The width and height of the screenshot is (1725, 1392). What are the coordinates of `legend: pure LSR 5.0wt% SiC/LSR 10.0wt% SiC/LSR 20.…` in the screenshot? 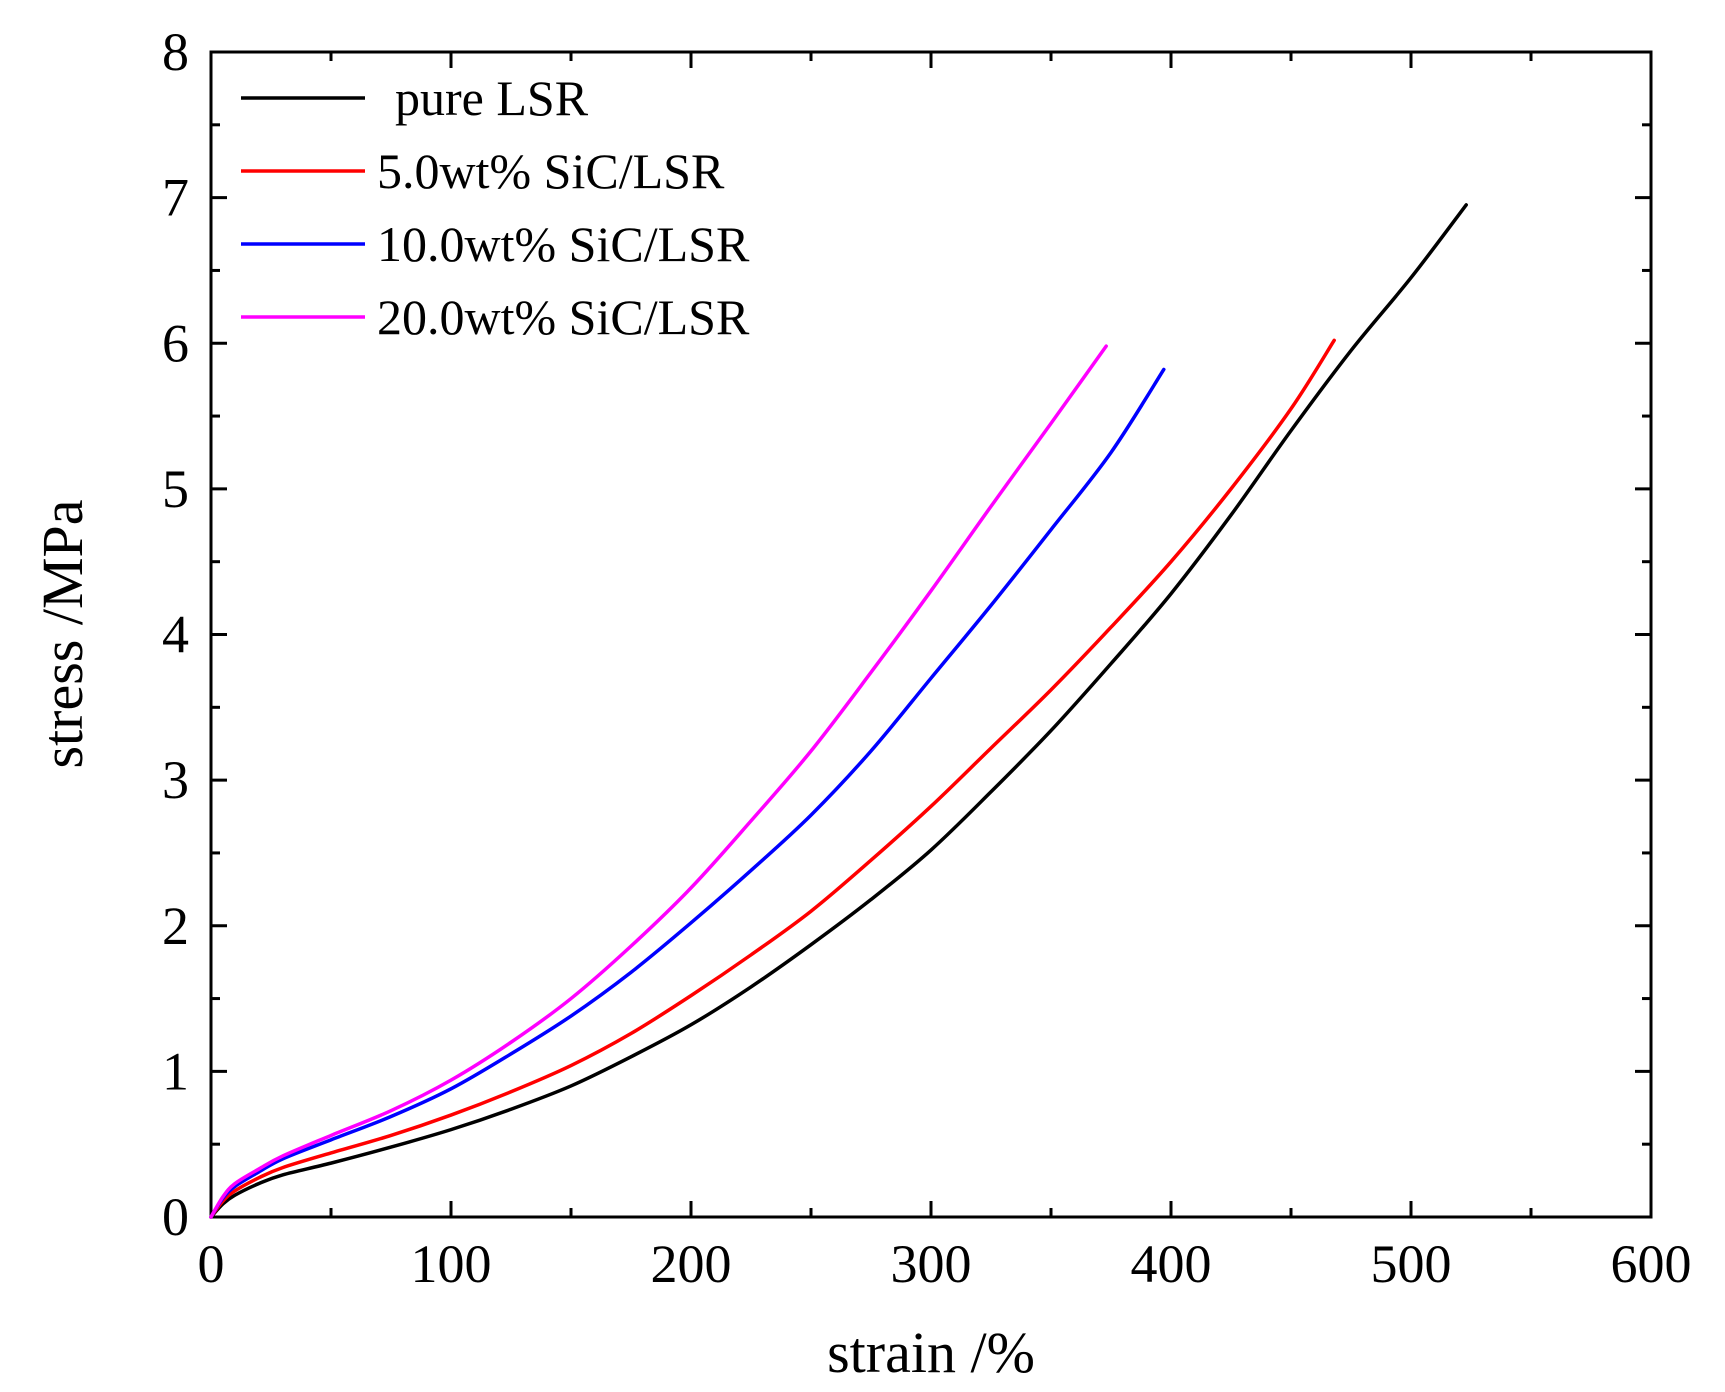 It's located at (495, 207).